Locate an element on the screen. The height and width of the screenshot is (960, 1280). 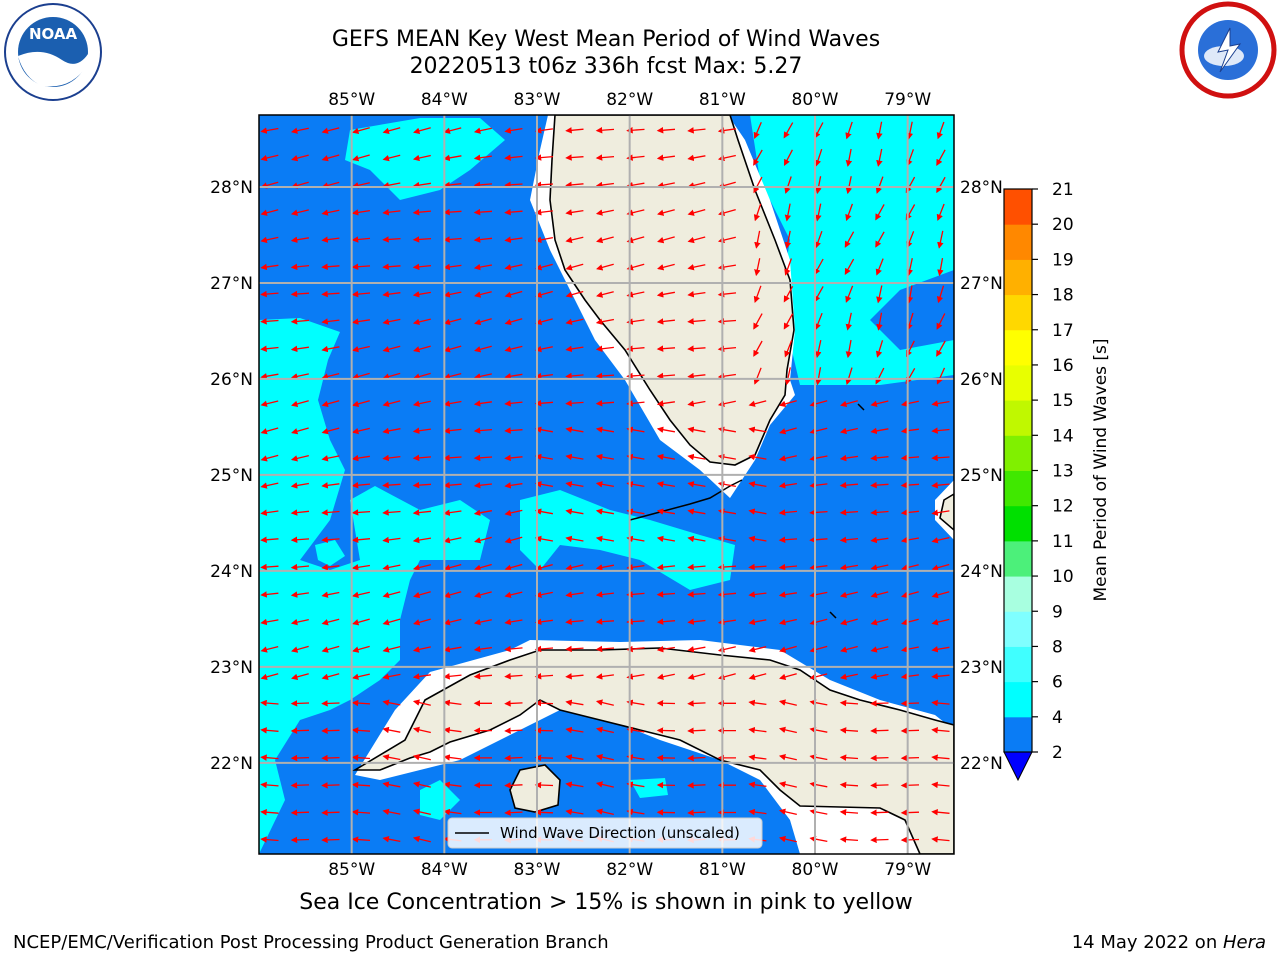
colorbar-tick-label: 11 is located at coordinates (1063, 542).